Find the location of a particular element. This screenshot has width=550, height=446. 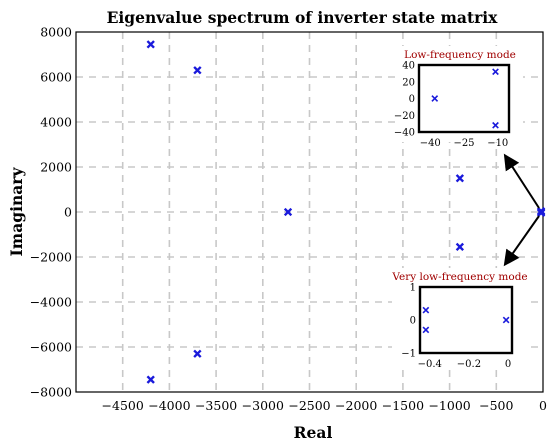

low-frequency-inset-points is located at coordinates (465, 98).